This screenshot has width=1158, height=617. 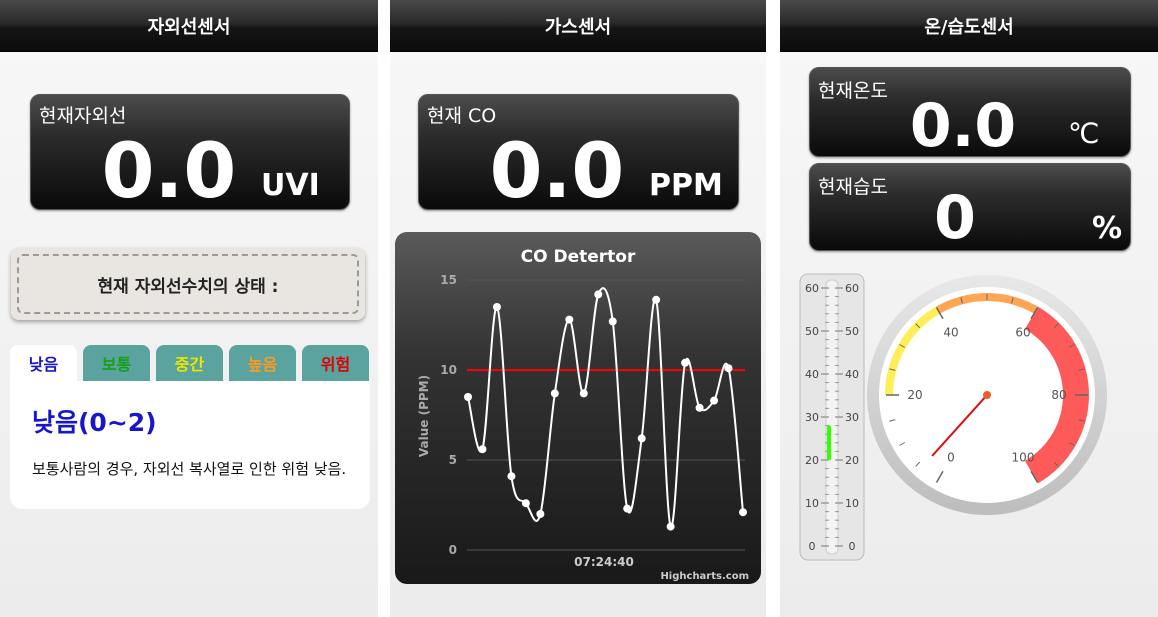 I want to click on tab-medium: 중간, so click(x=189, y=363).